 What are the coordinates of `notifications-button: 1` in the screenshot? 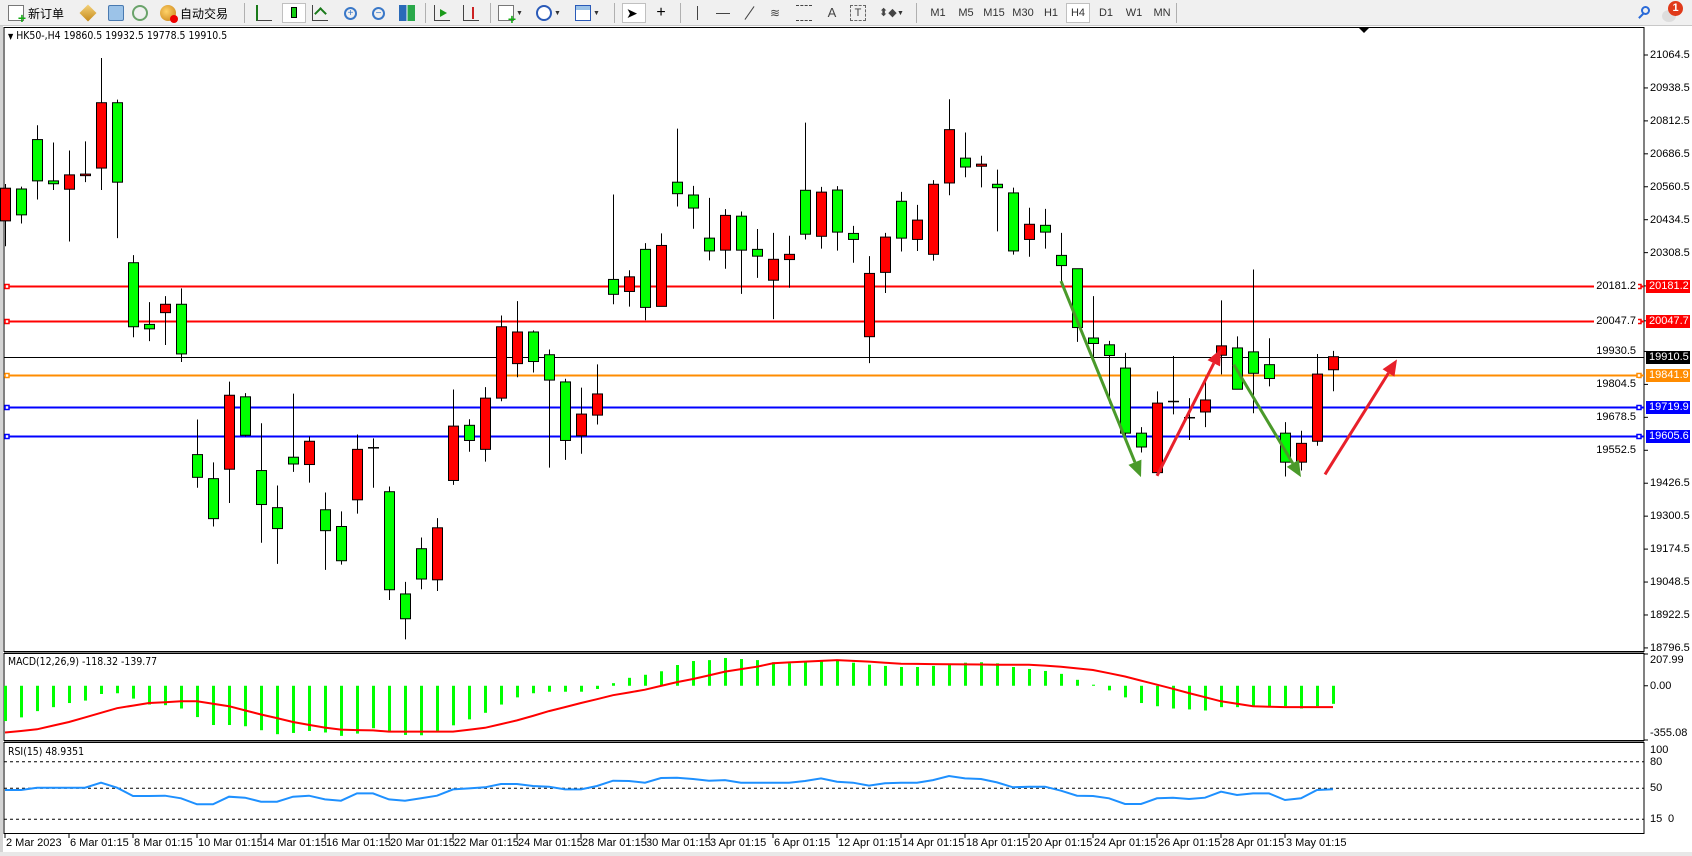 It's located at (1672, 12).